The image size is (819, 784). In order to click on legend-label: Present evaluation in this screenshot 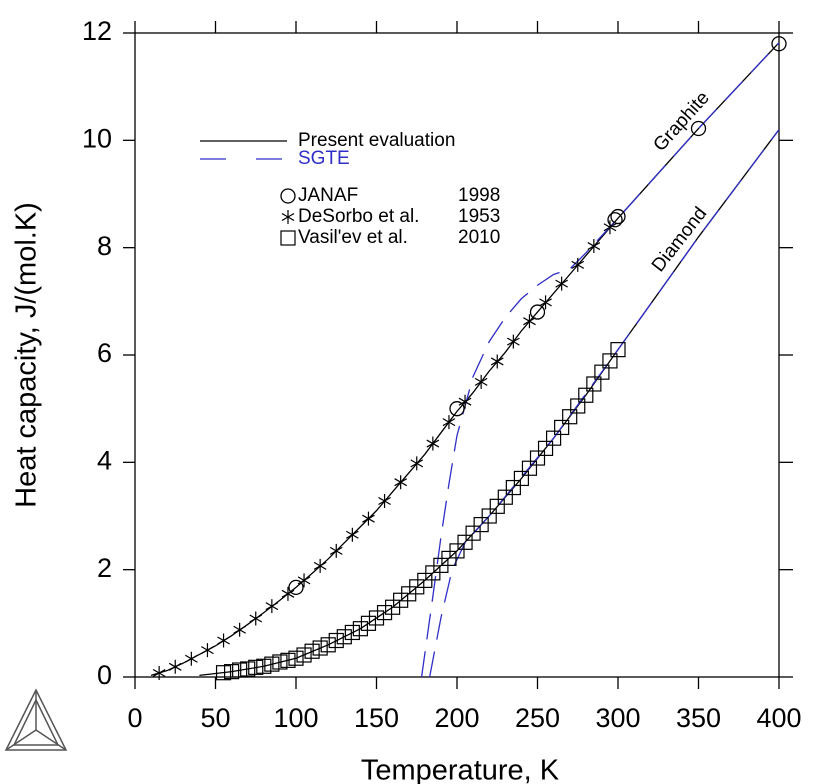, I will do `click(376, 140)`.